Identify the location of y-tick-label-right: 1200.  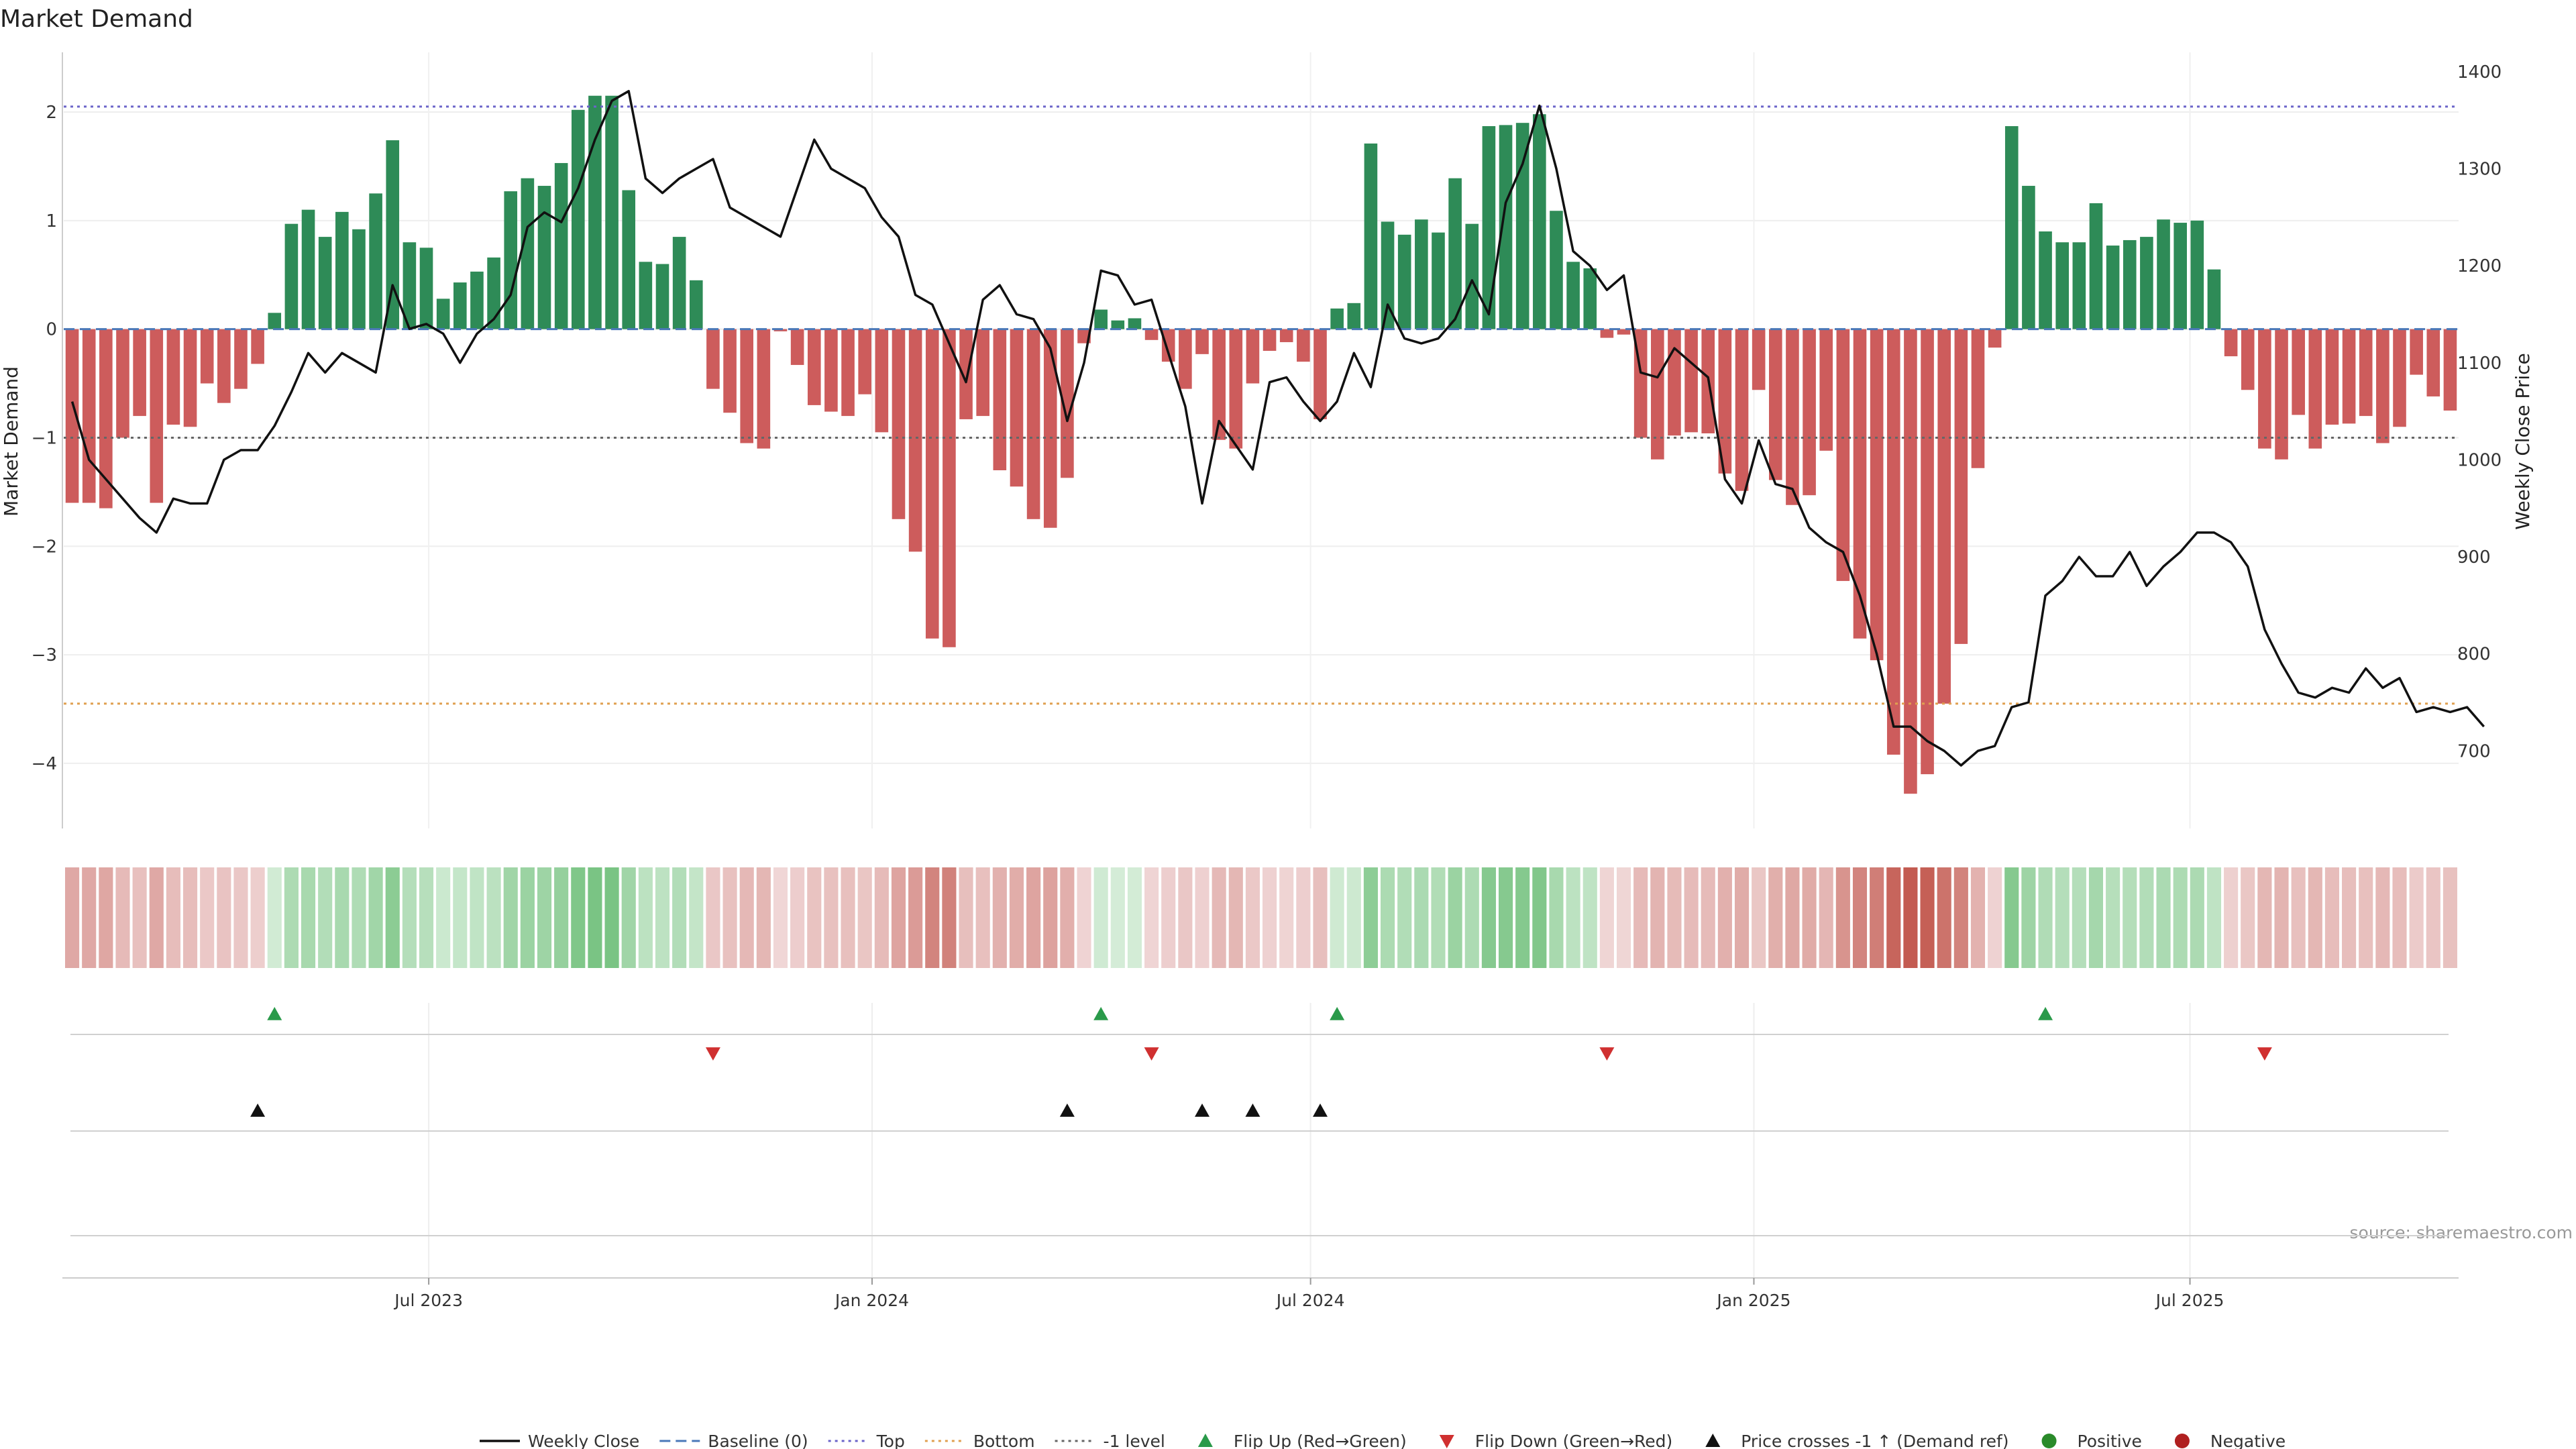
(2479, 266).